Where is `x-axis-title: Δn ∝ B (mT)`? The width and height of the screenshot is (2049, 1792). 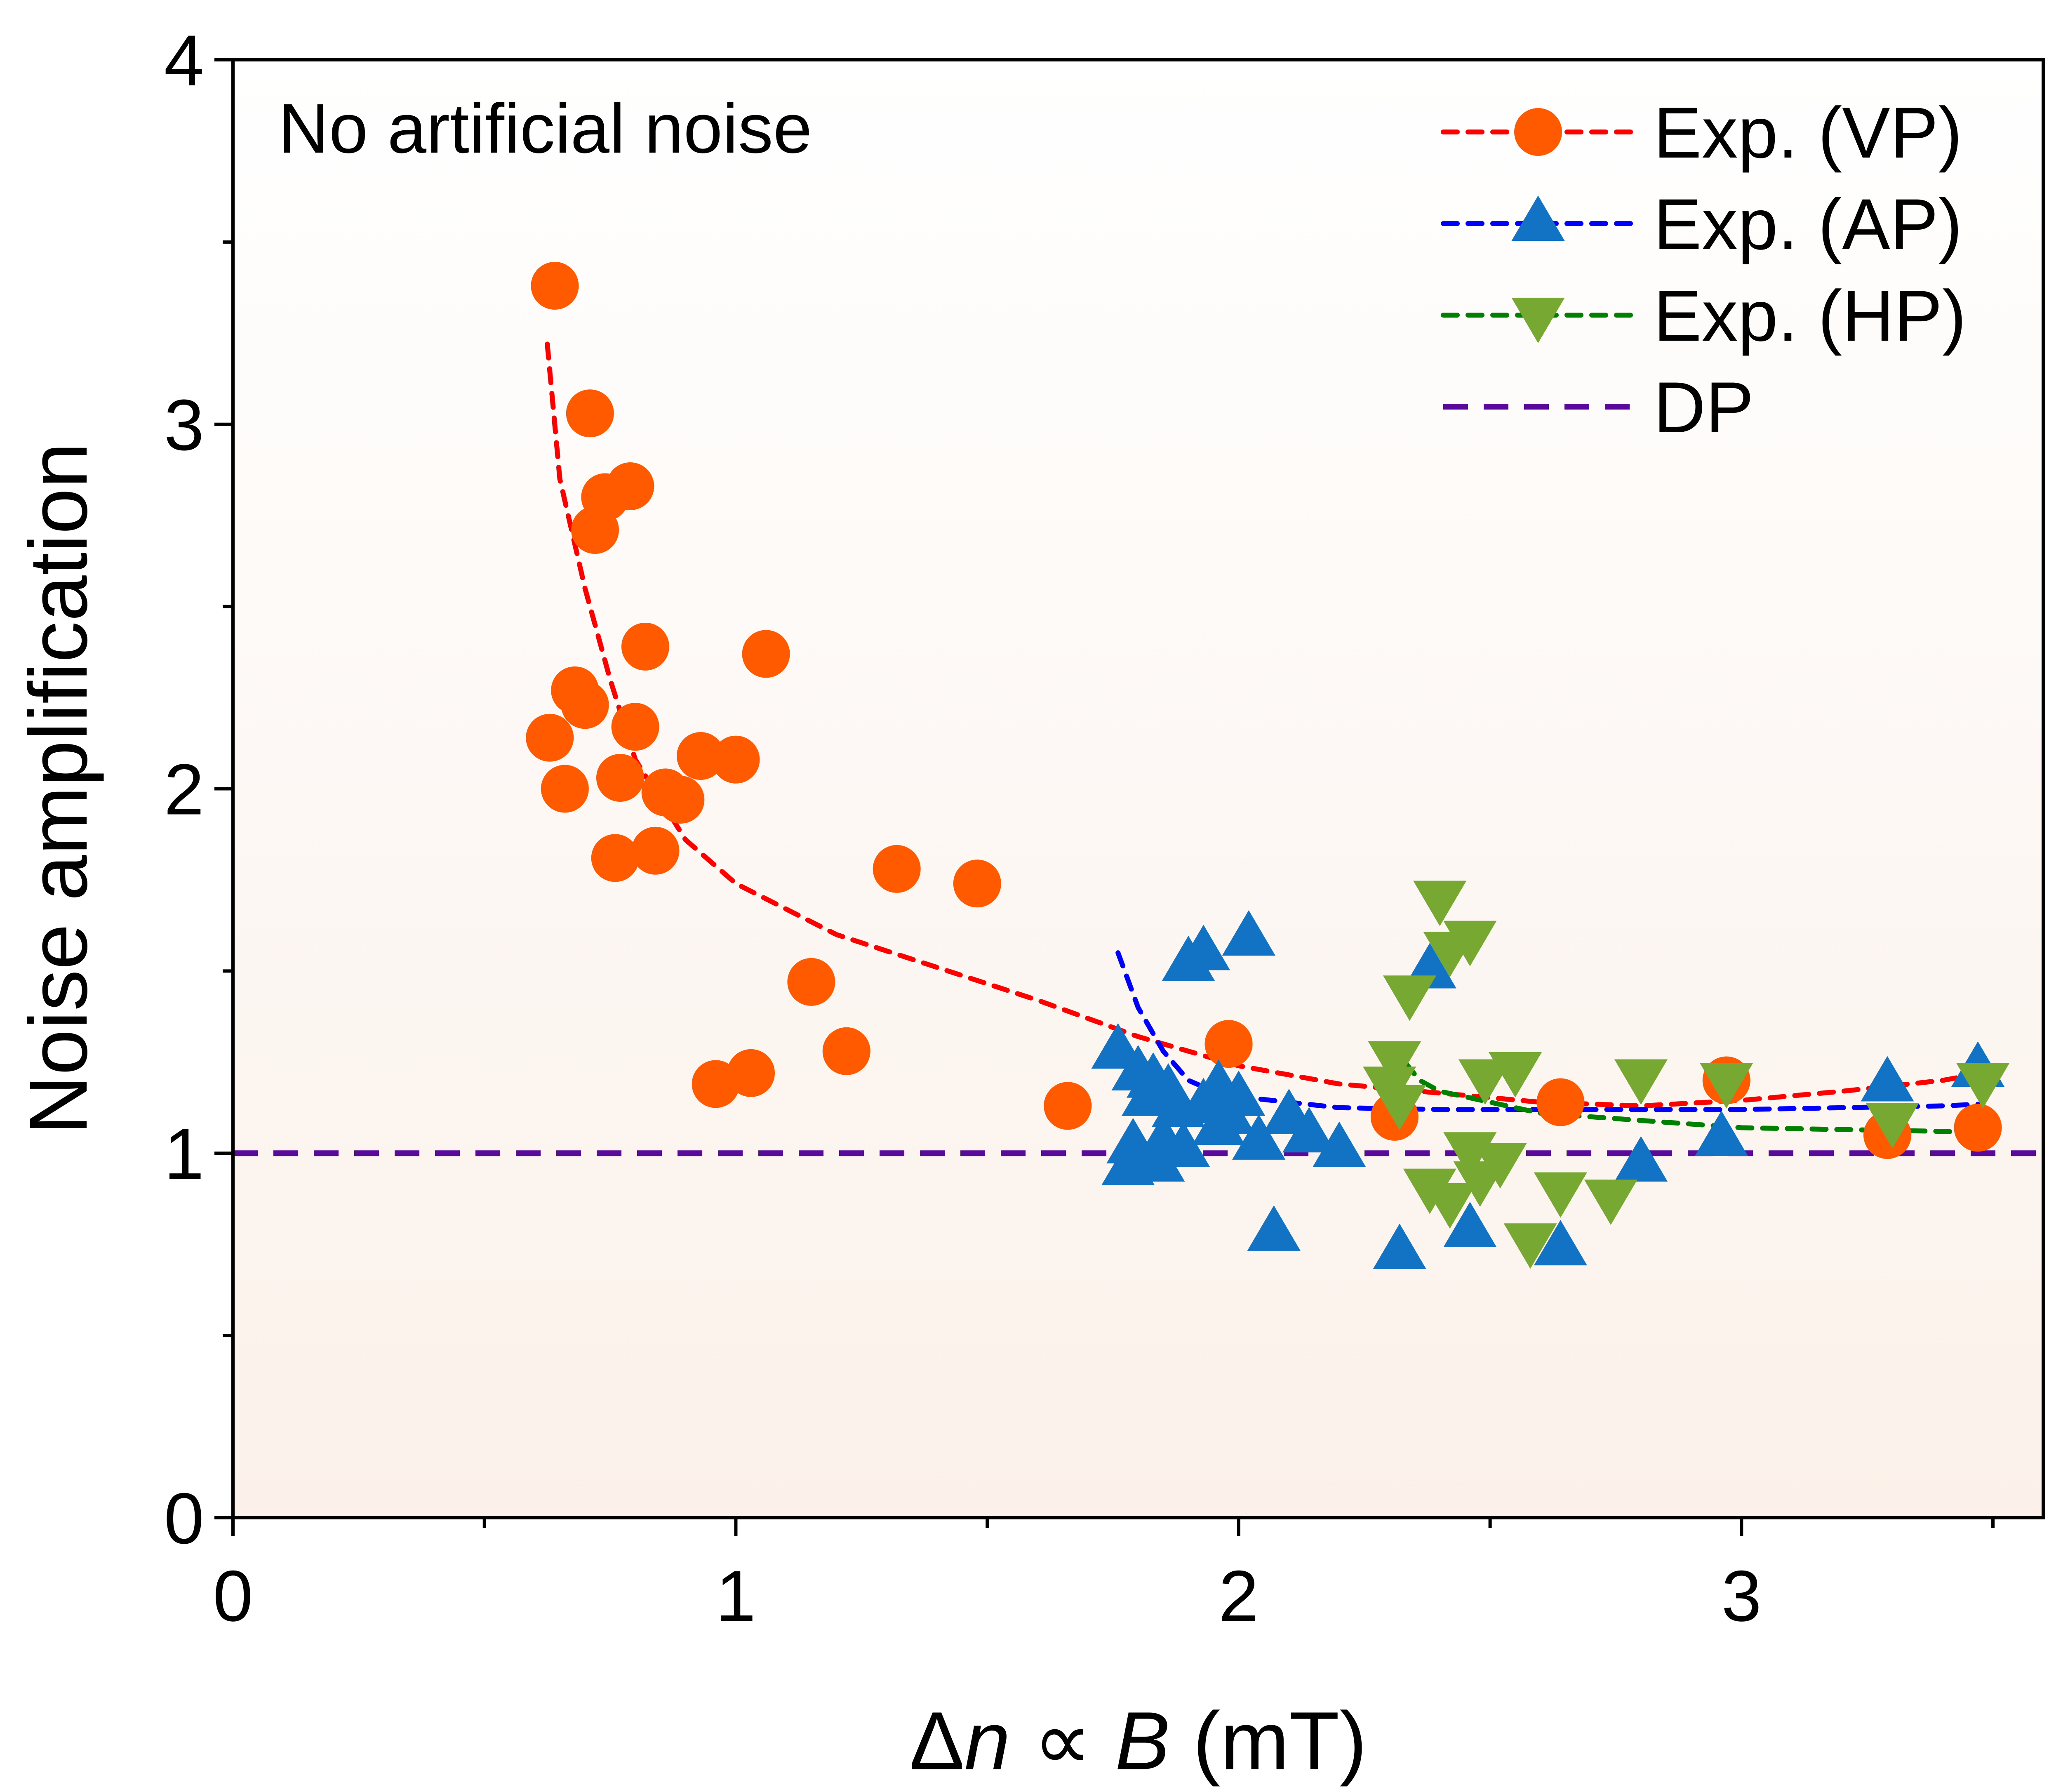 x-axis-title: Δn ∝ B (mT) is located at coordinates (1138, 1741).